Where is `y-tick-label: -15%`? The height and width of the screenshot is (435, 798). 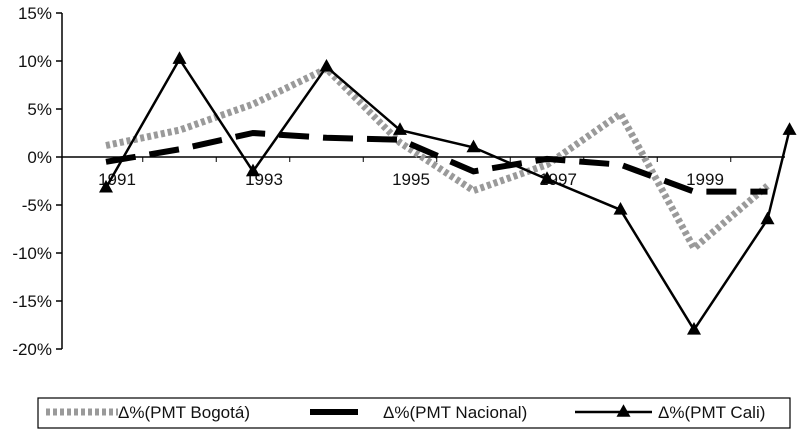
y-tick-label: -15% is located at coordinates (32, 301).